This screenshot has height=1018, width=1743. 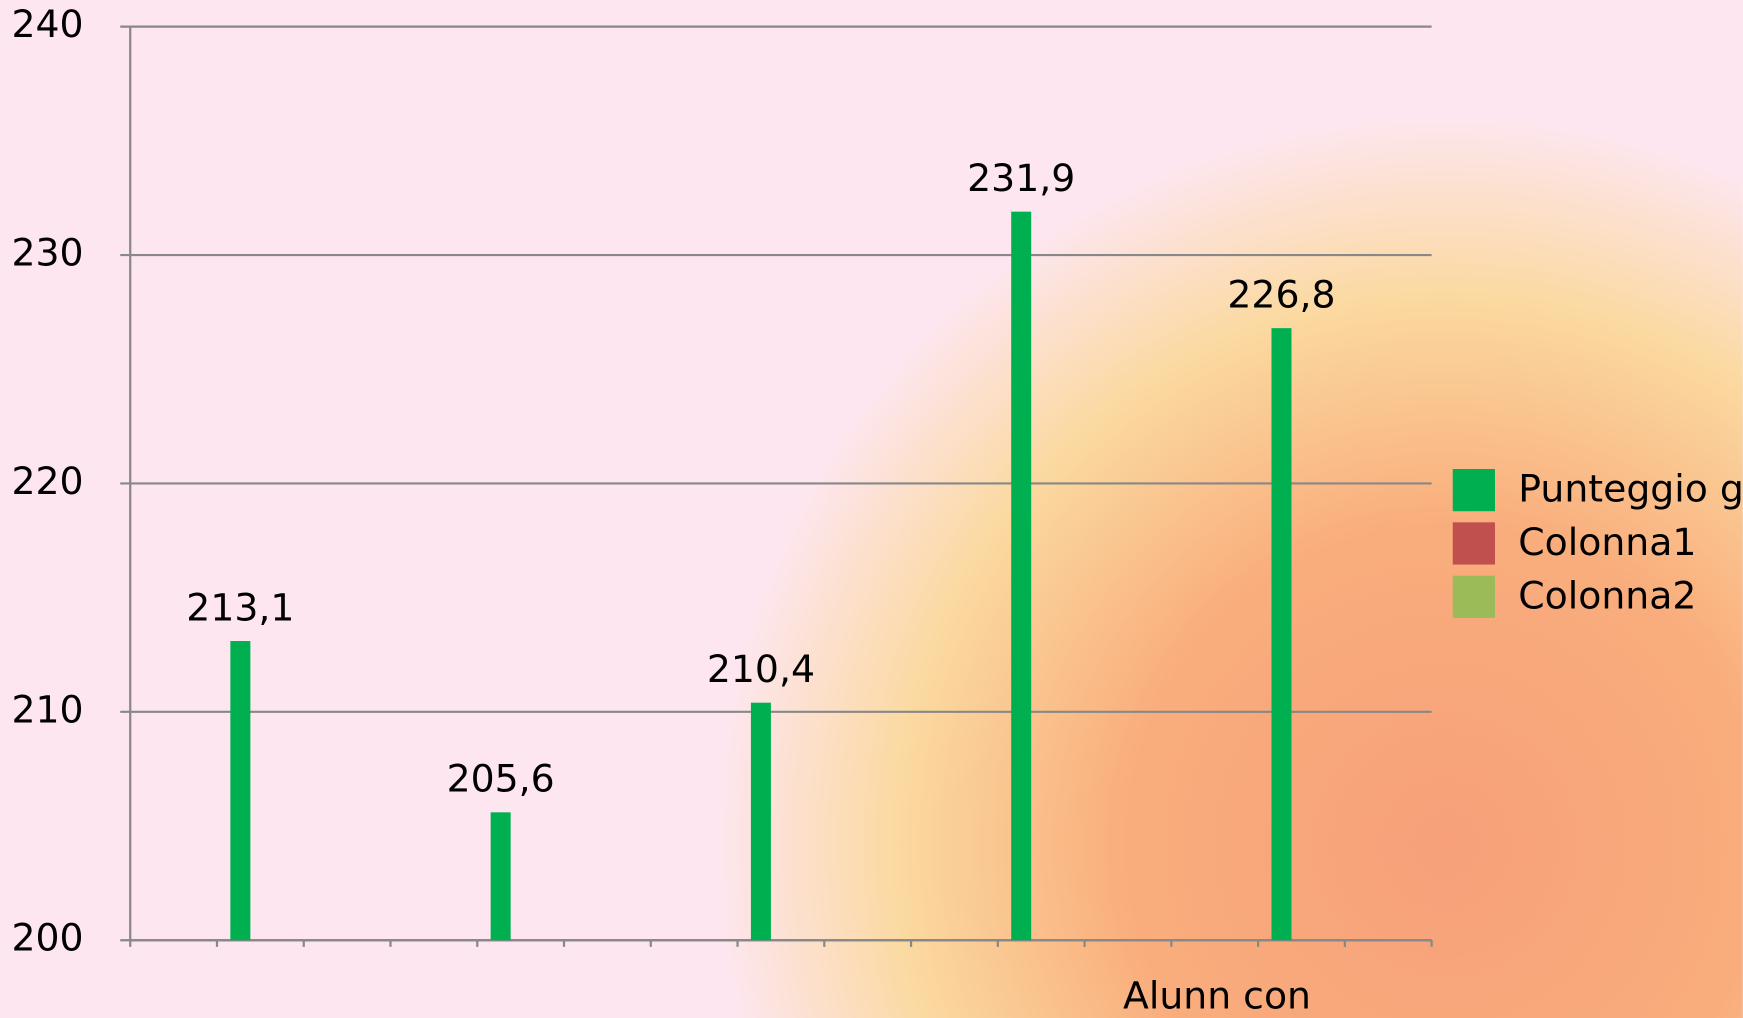 I want to click on legend-label: Punteggio g, so click(x=1630, y=489).